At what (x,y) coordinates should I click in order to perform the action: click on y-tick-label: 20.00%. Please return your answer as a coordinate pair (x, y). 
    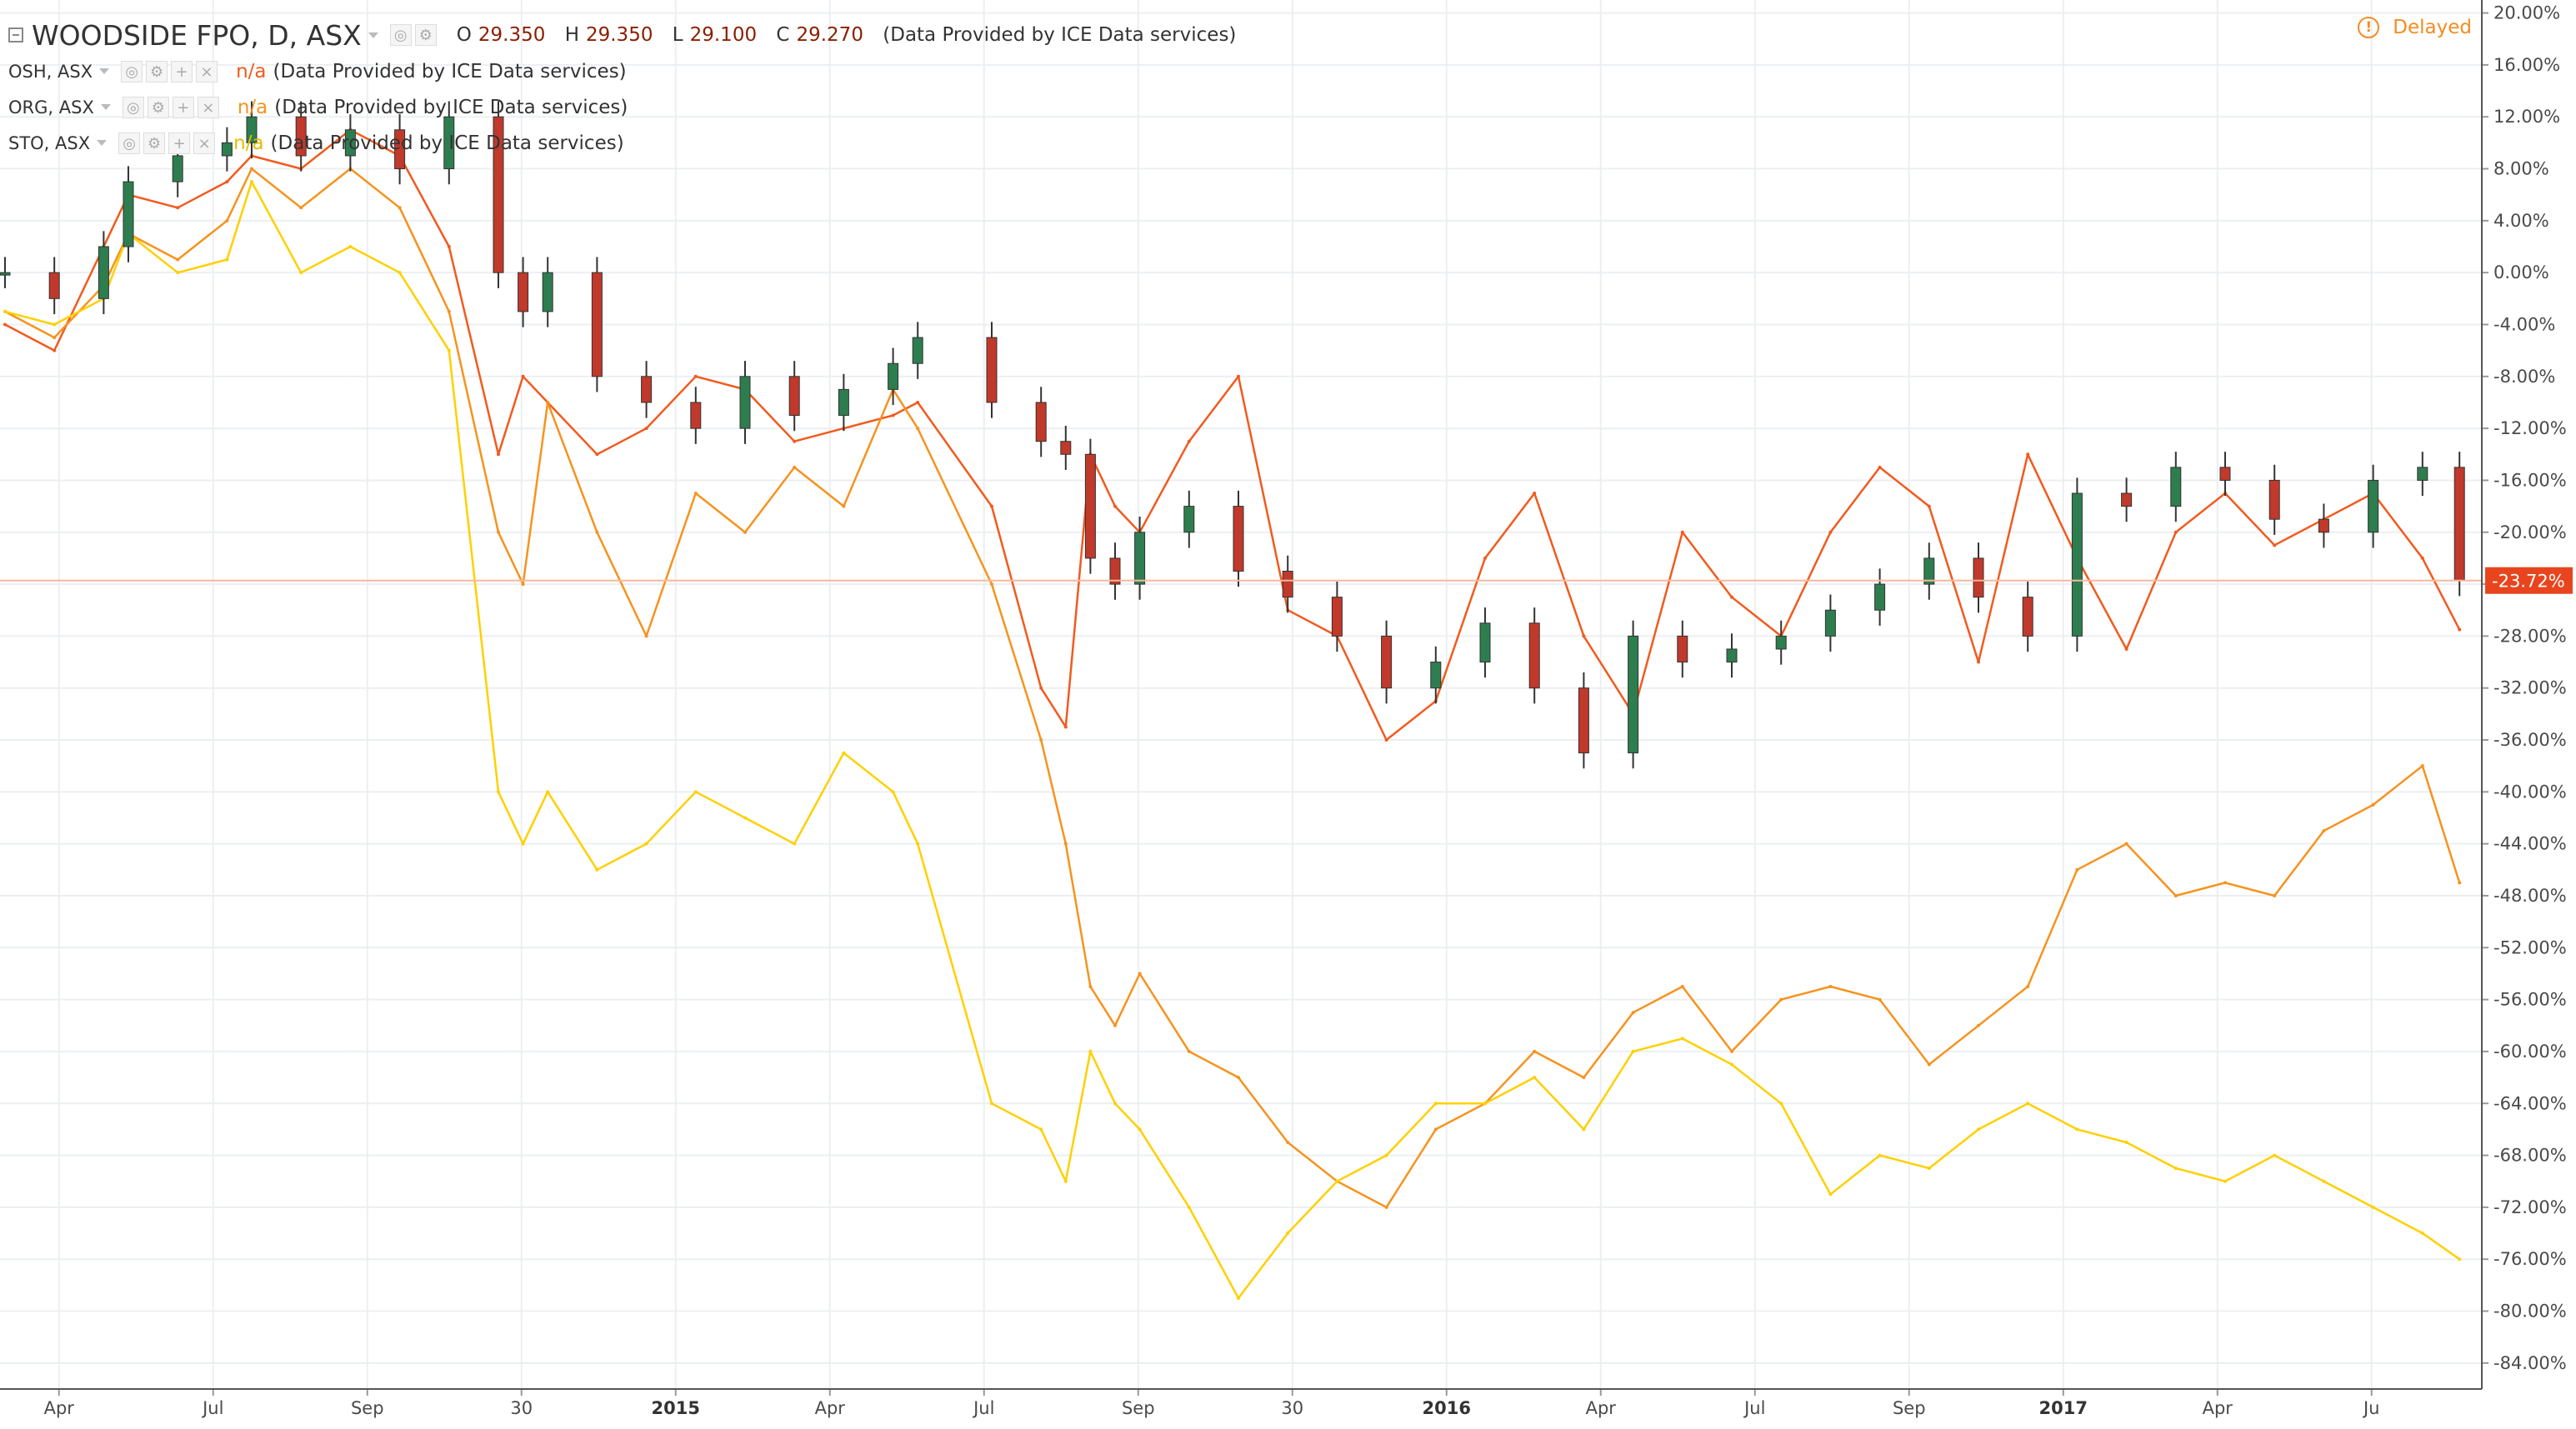
    Looking at the image, I should click on (2527, 13).